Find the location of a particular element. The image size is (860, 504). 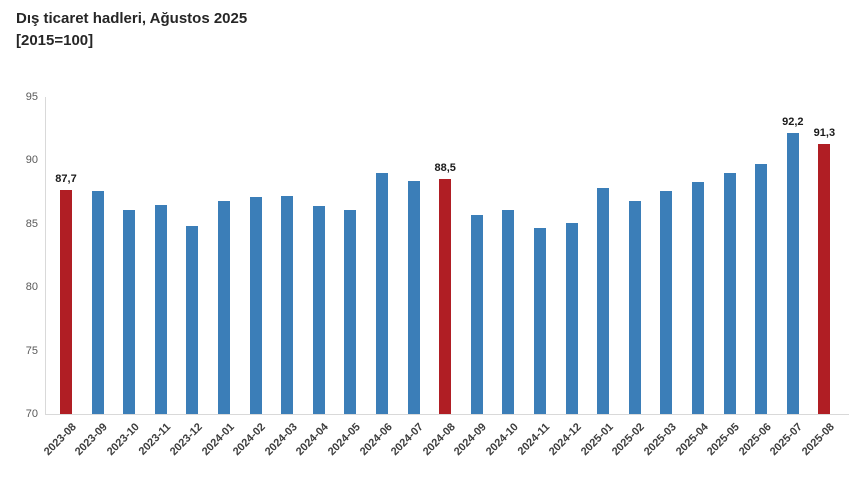

x-tick-label: 2025-08 is located at coordinates (818, 440).